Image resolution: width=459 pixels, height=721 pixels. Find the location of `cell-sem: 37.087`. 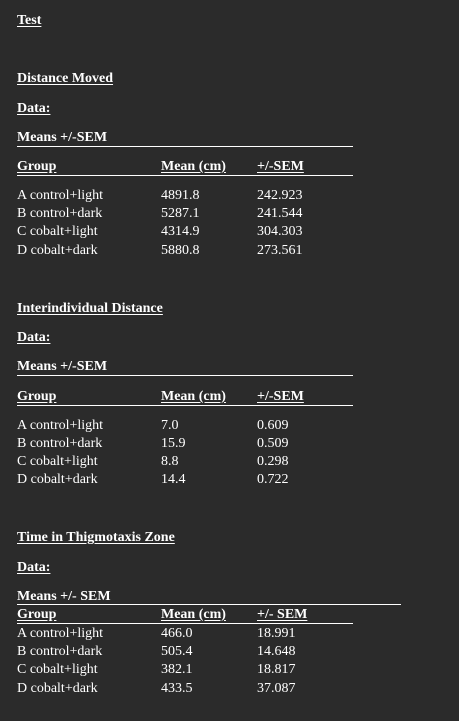

cell-sem: 37.087 is located at coordinates (276, 688).